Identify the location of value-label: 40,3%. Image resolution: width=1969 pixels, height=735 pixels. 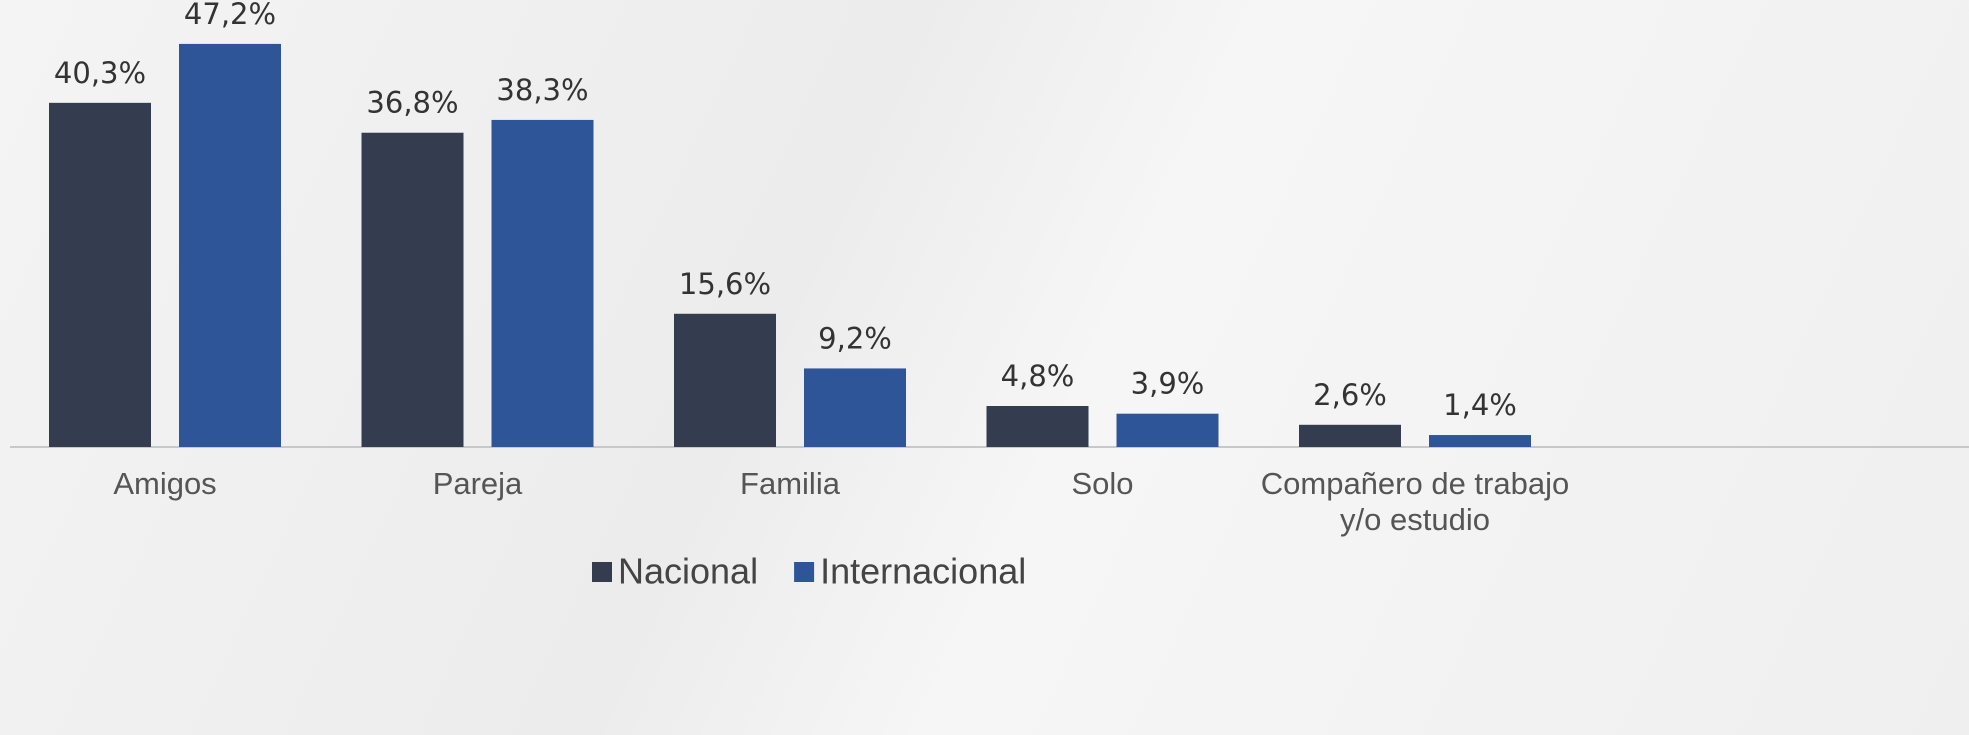
(100, 73).